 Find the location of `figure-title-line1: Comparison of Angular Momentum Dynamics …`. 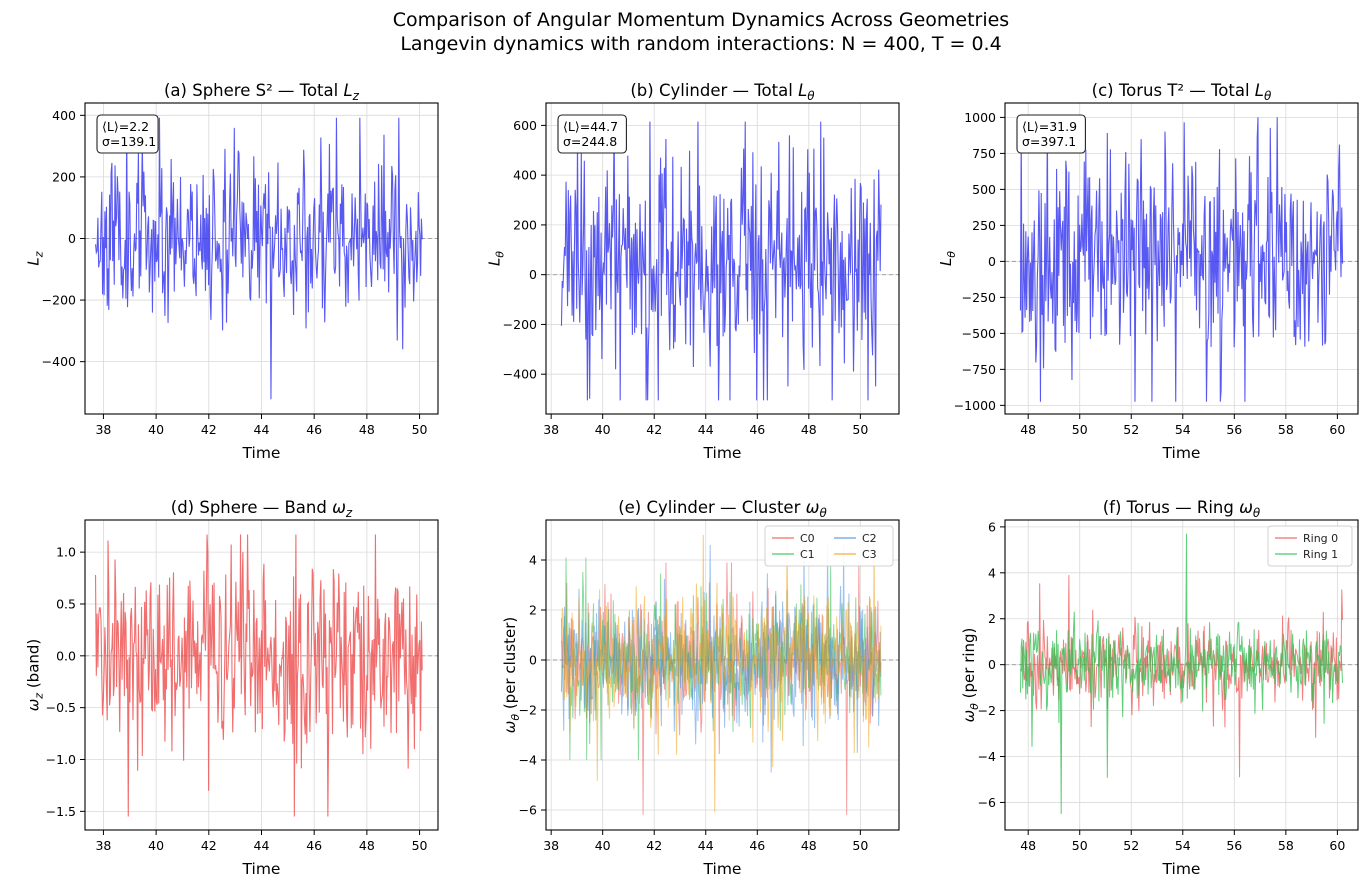

figure-title-line1: Comparison of Angular Momentum Dynamics … is located at coordinates (701, 20).